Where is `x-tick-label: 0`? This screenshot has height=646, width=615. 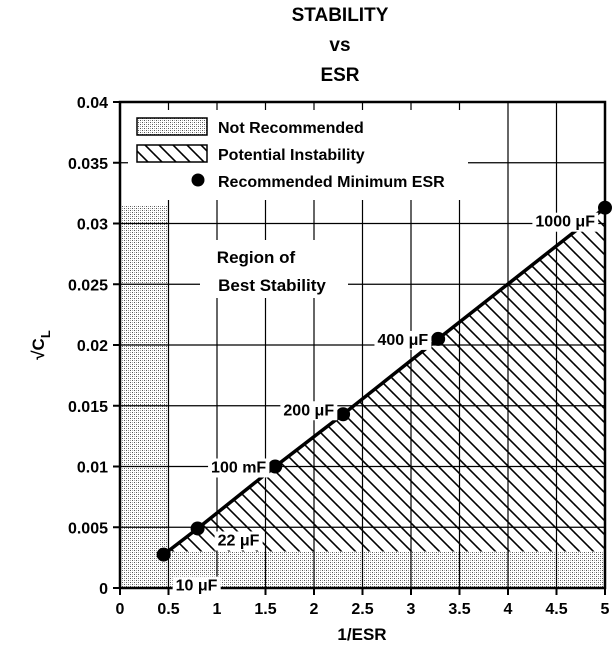
x-tick-label: 0 is located at coordinates (120, 609).